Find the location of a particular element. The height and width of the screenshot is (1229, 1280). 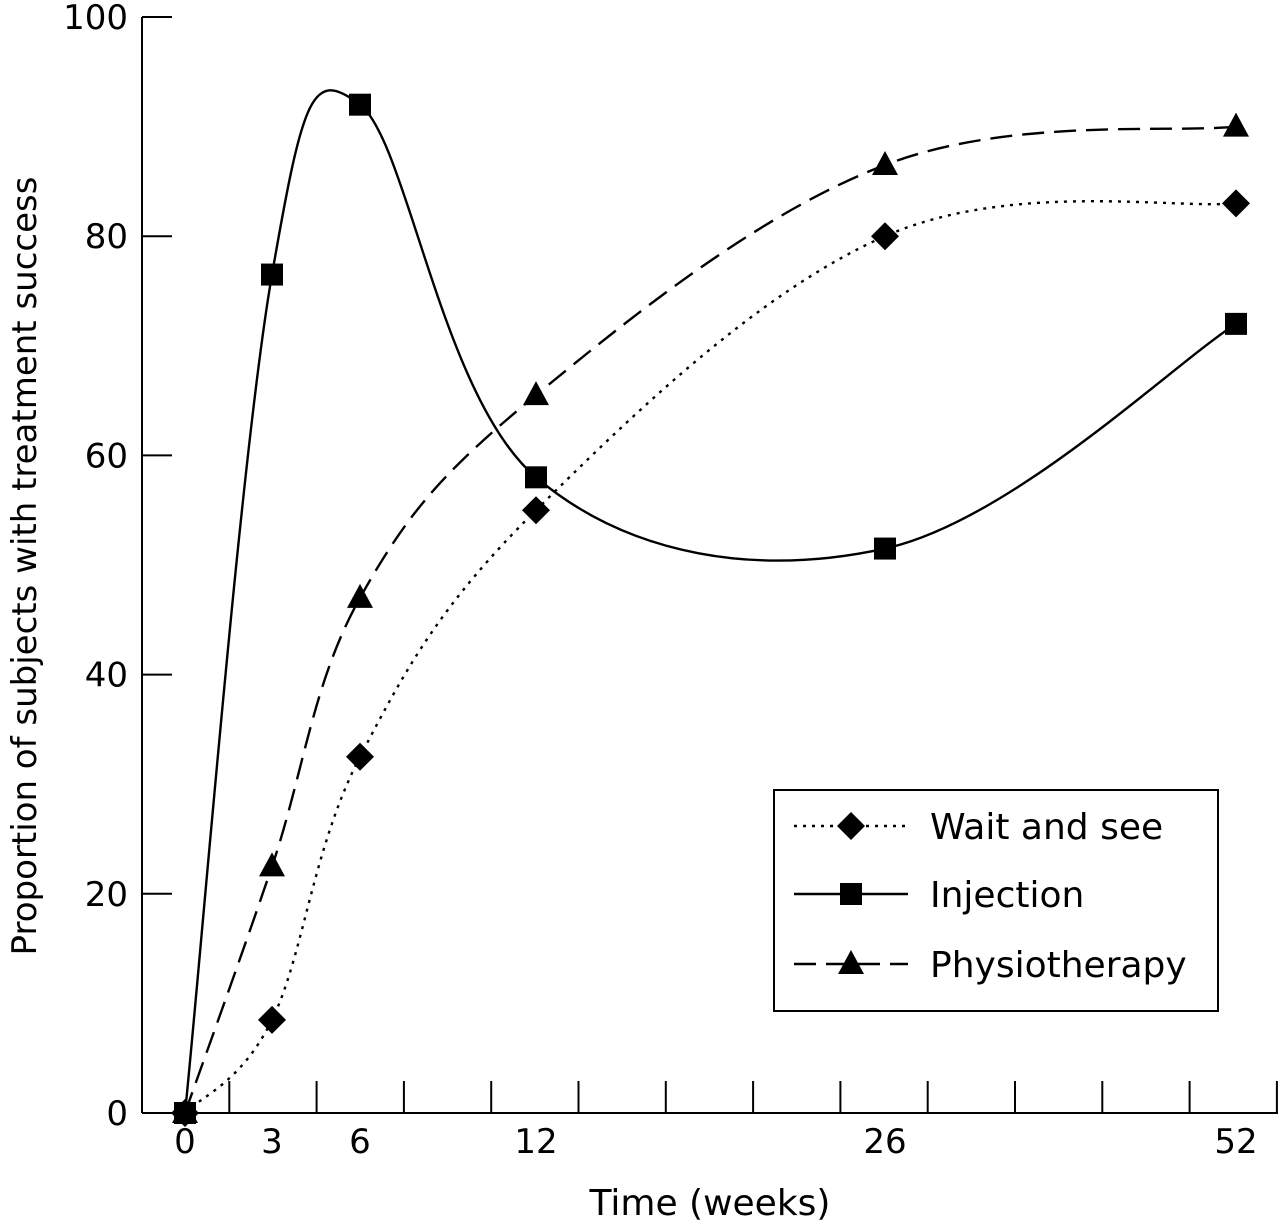

x-tick-label: 12 is located at coordinates (535, 1142).